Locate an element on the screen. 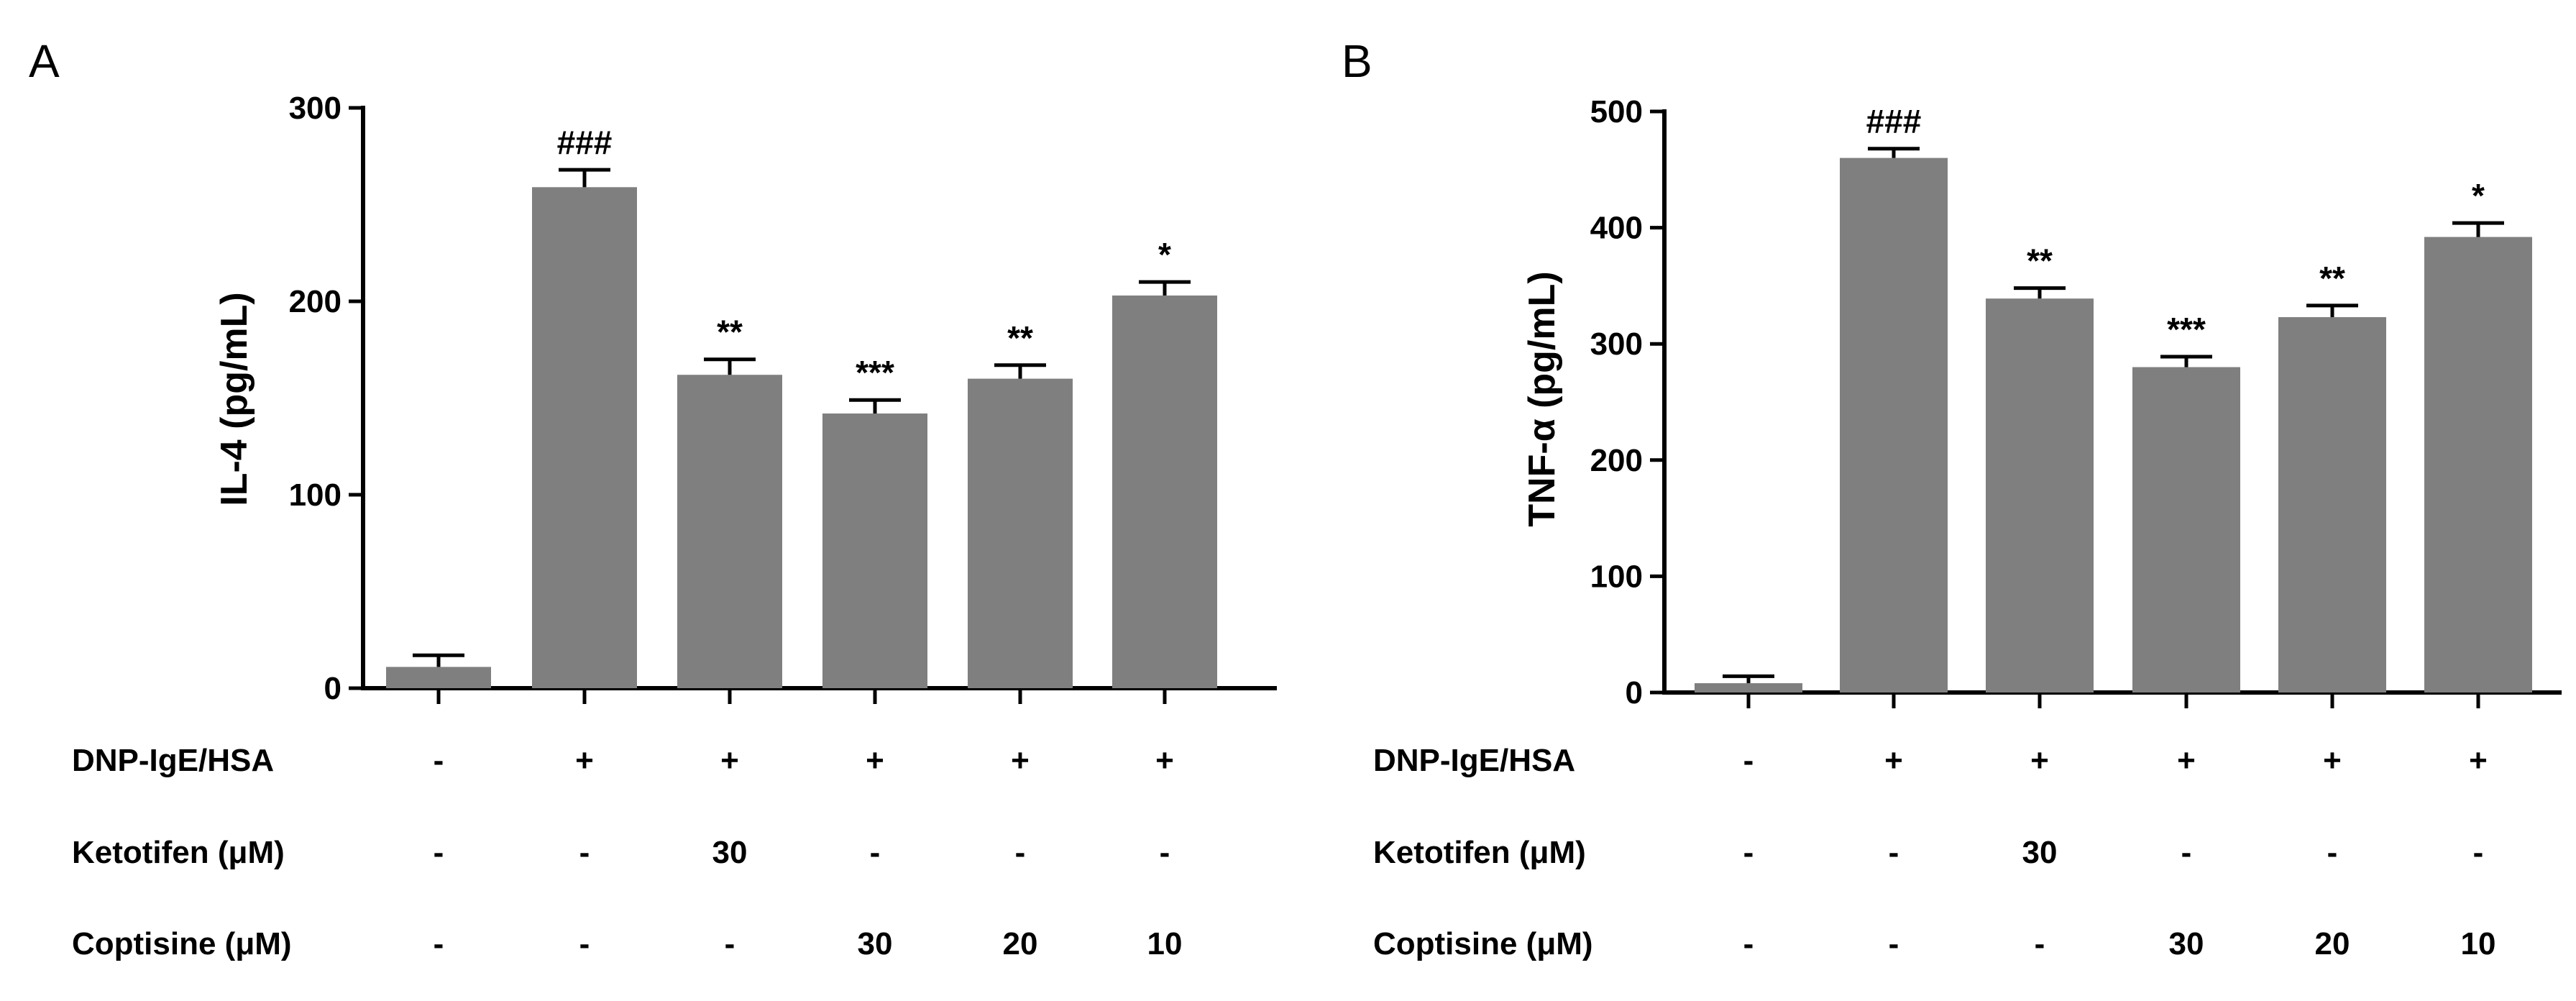 This screenshot has width=2576, height=1001. panel-letter-a: A is located at coordinates (44, 61).